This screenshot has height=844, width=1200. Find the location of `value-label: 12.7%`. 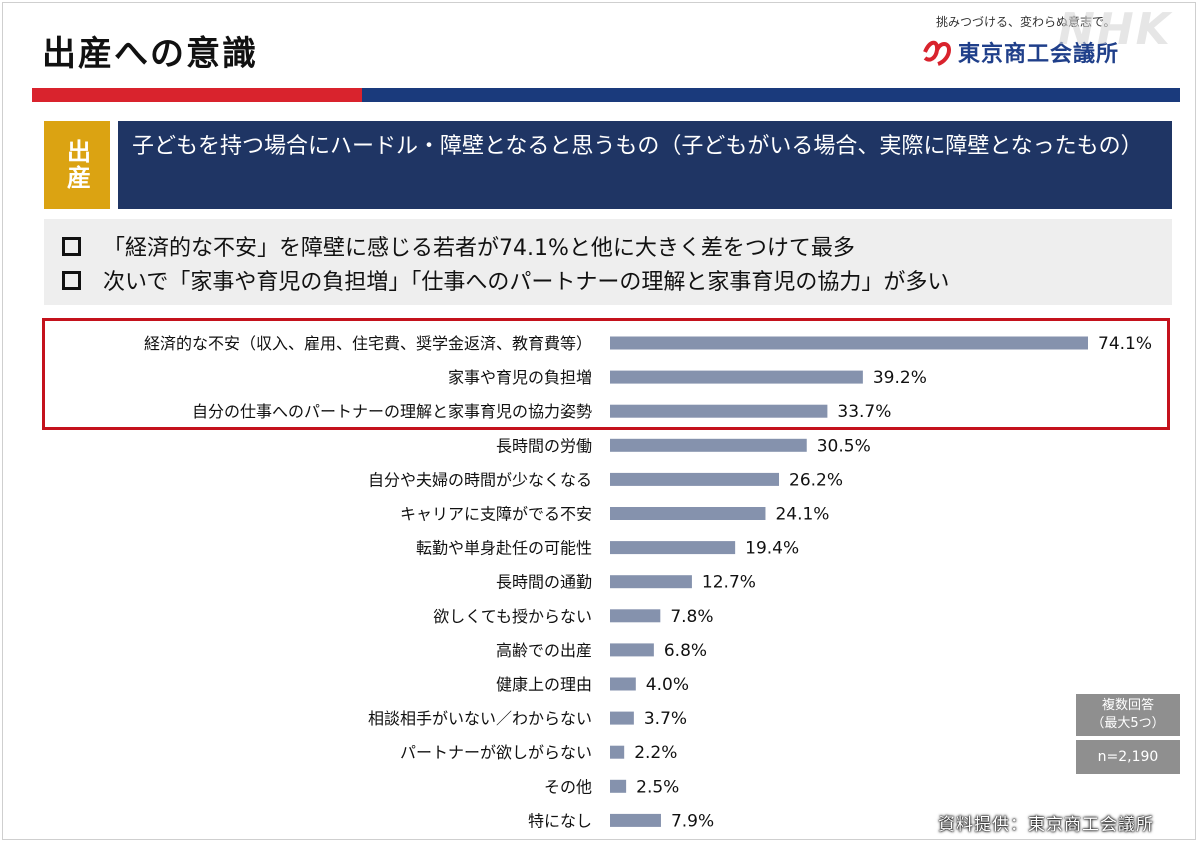

value-label: 12.7% is located at coordinates (729, 583).